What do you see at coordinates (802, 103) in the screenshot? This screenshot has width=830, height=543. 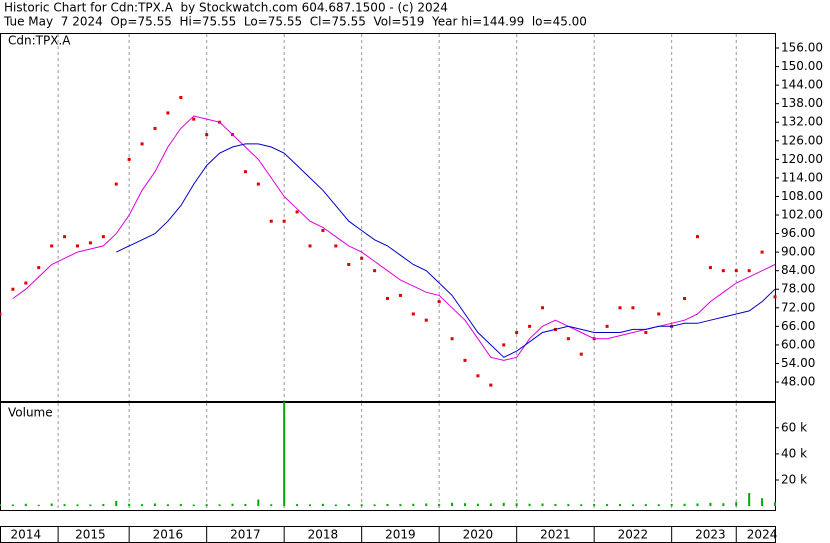 I see `y-tick-label: 138.00` at bounding box center [802, 103].